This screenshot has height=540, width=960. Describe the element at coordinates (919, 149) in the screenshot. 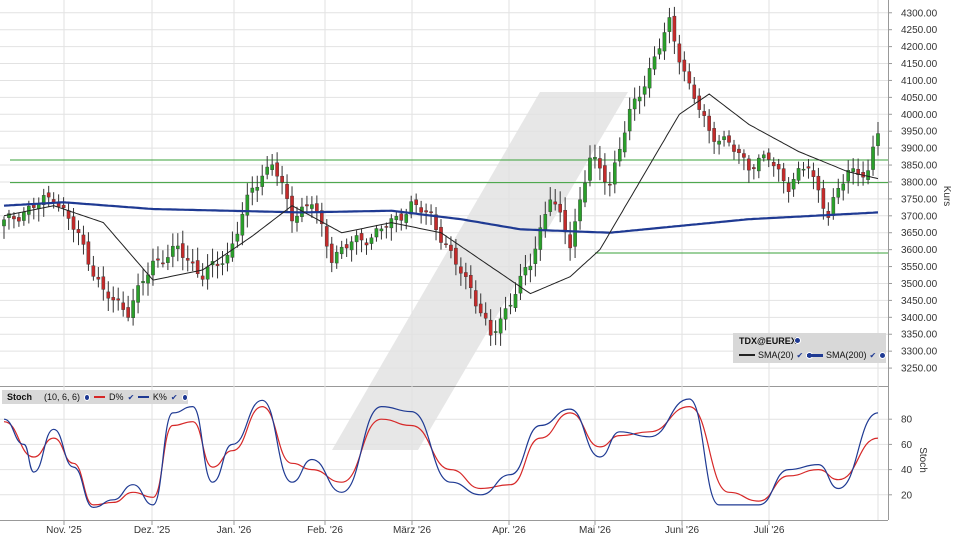

I see `price-tick-label: 3900.00` at that location.